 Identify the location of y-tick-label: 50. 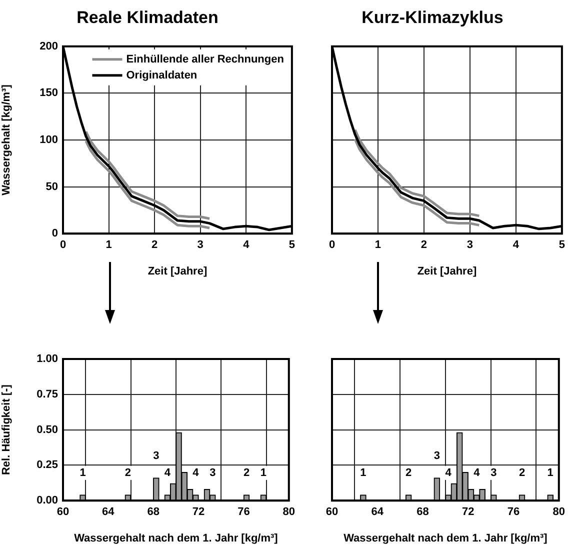
(52, 186).